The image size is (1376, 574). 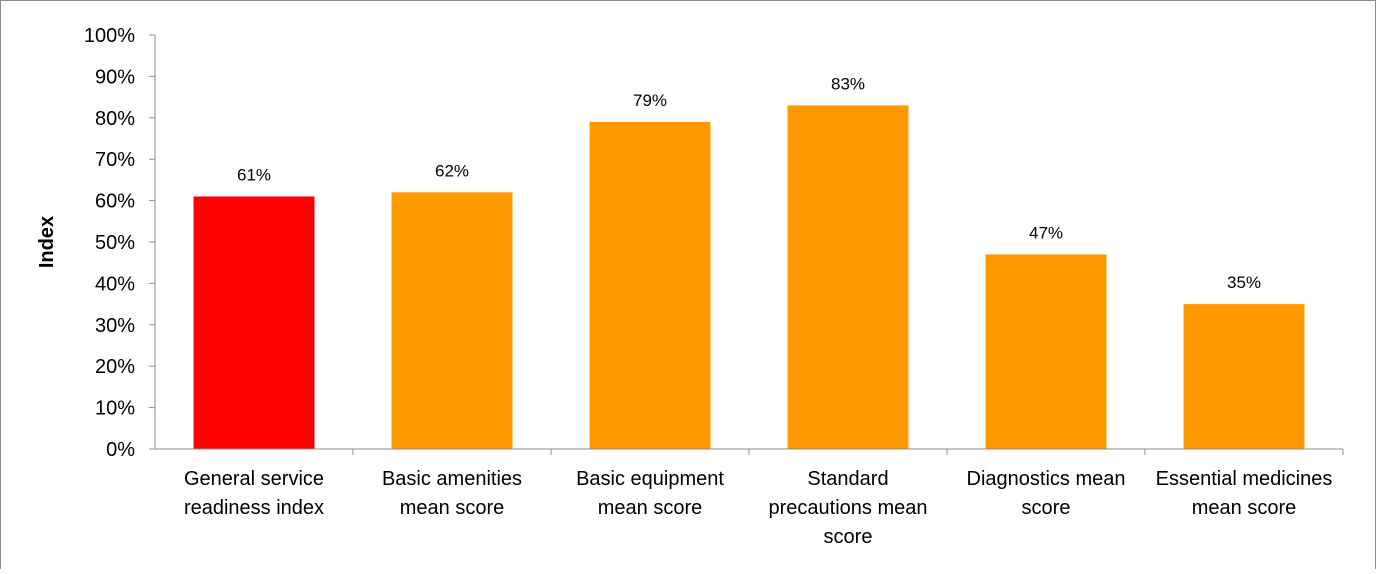 I want to click on y-tick-label: 100%, so click(x=109, y=36).